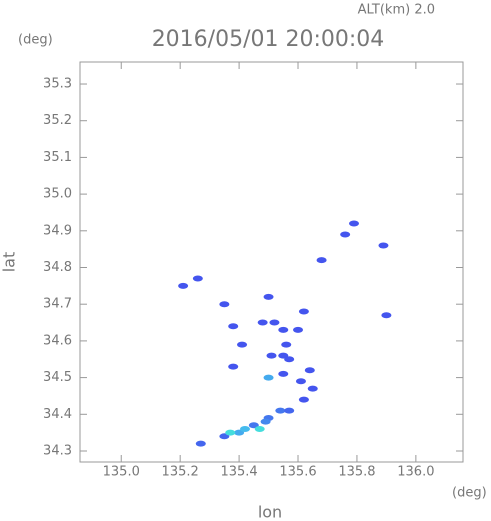  Describe the element at coordinates (57, 84) in the screenshot. I see `y-tick-label: 35.3` at that location.